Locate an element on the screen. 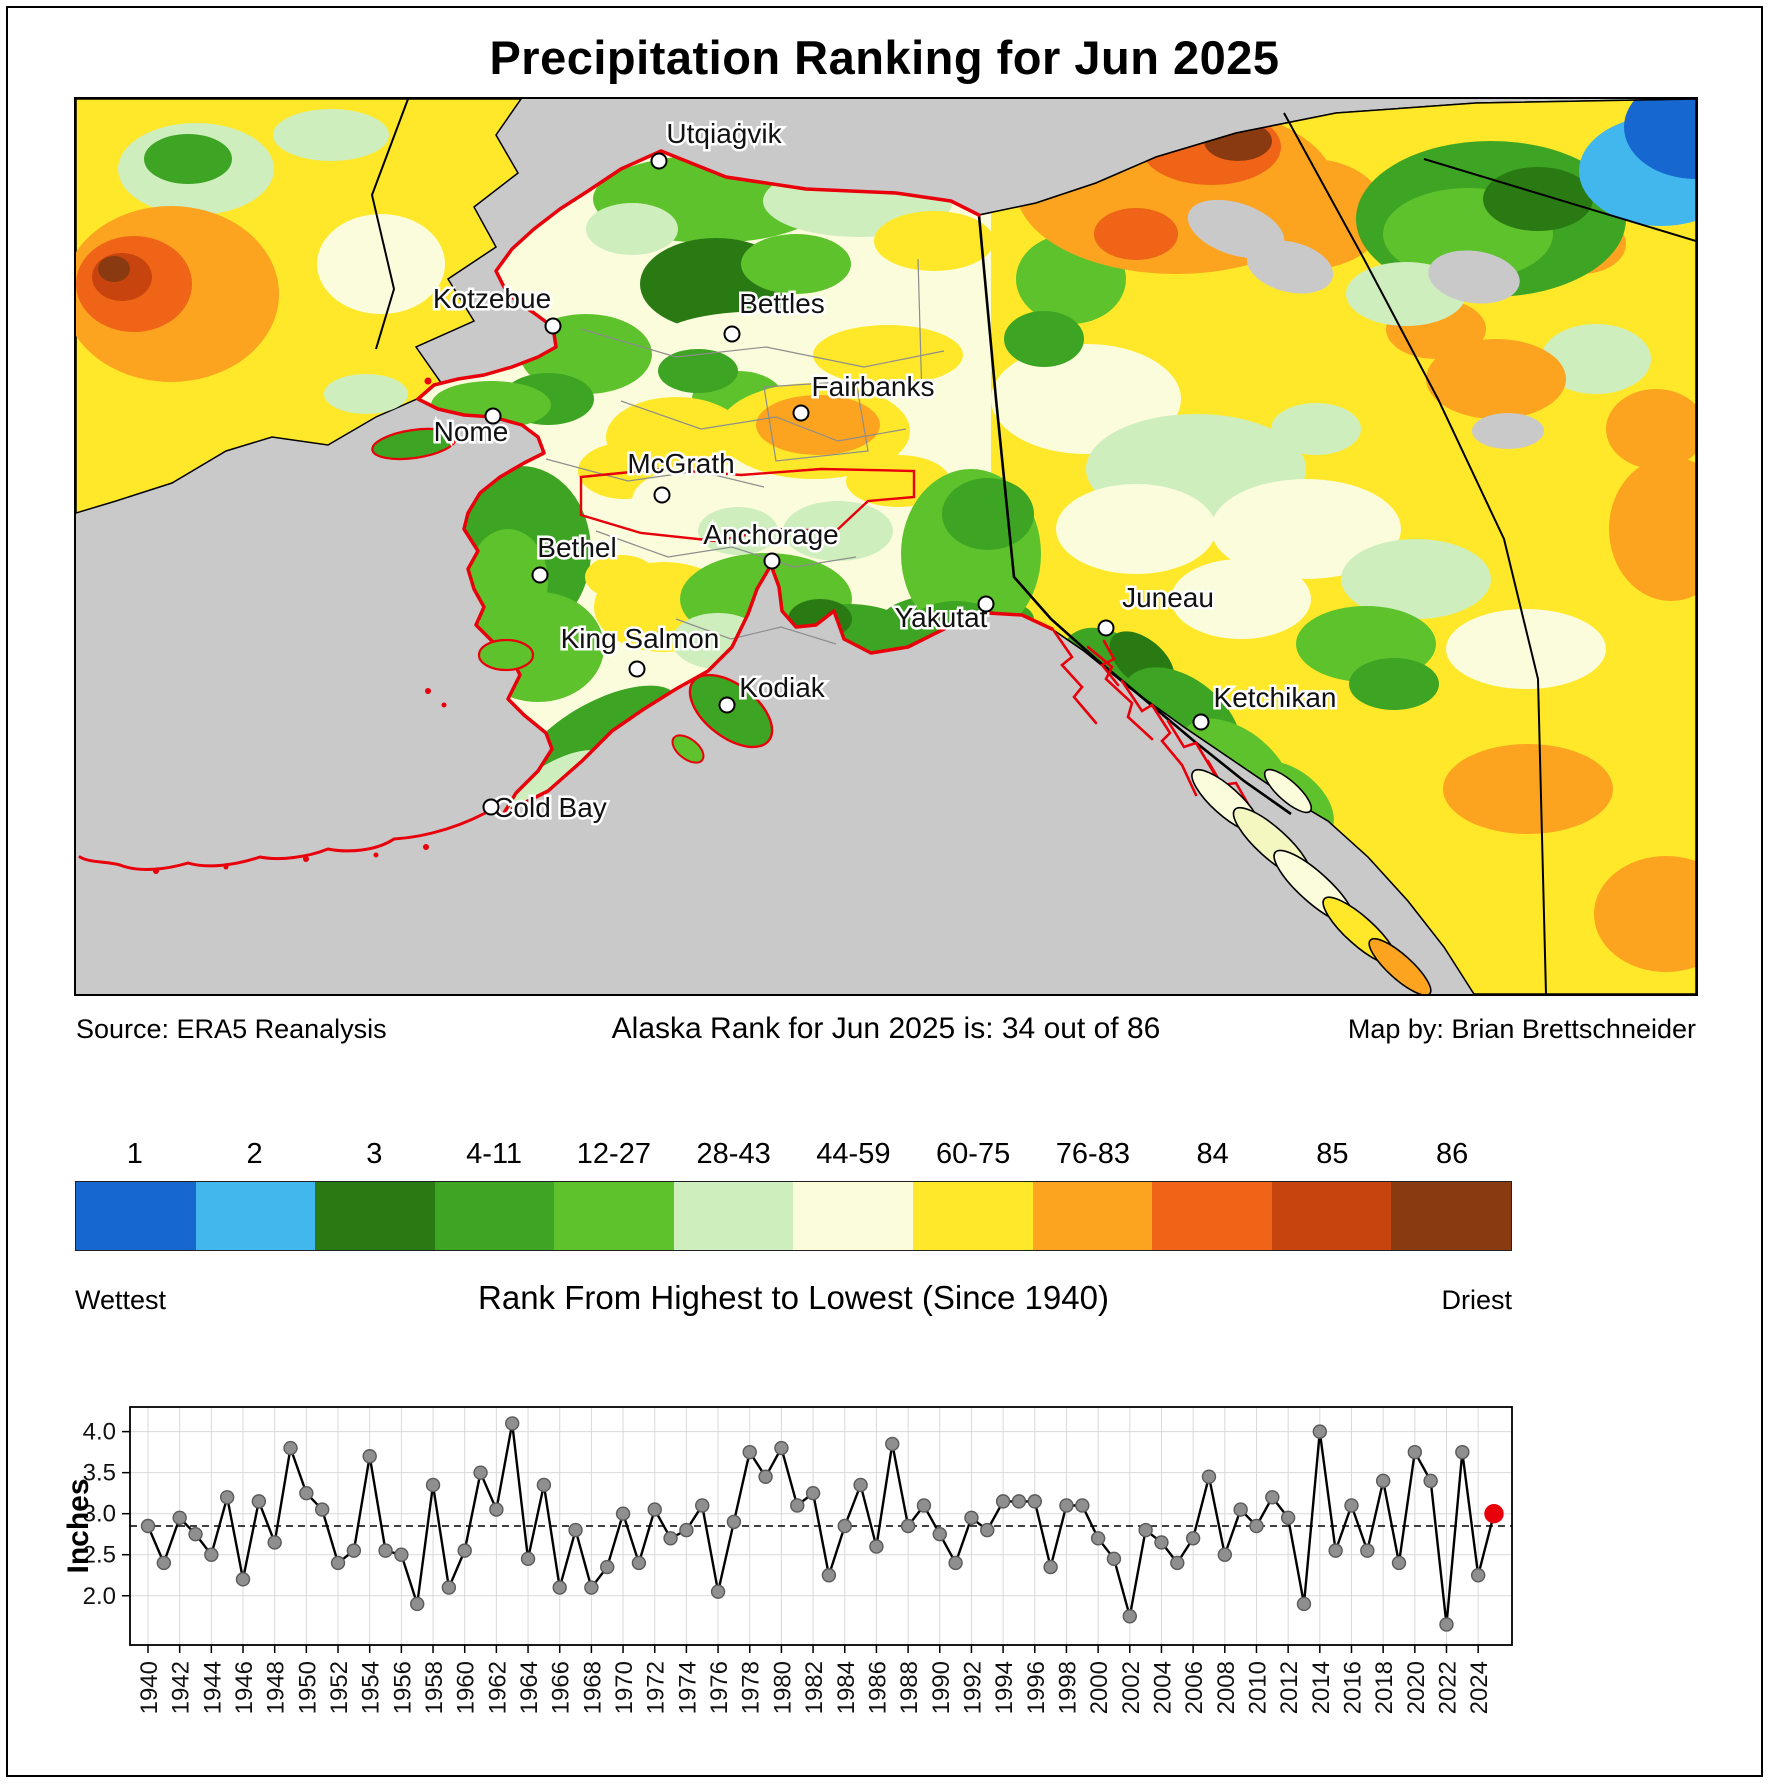  data-points is located at coordinates (822, 1524).